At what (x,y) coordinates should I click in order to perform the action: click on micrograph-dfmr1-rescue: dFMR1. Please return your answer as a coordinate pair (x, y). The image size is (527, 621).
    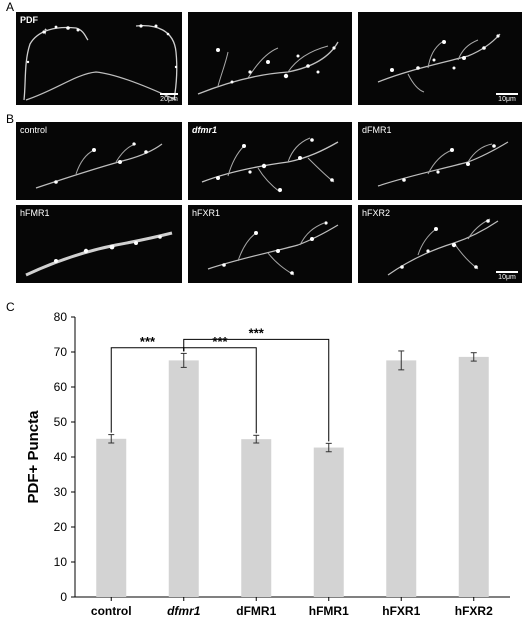
    Looking at the image, I should click on (440, 161).